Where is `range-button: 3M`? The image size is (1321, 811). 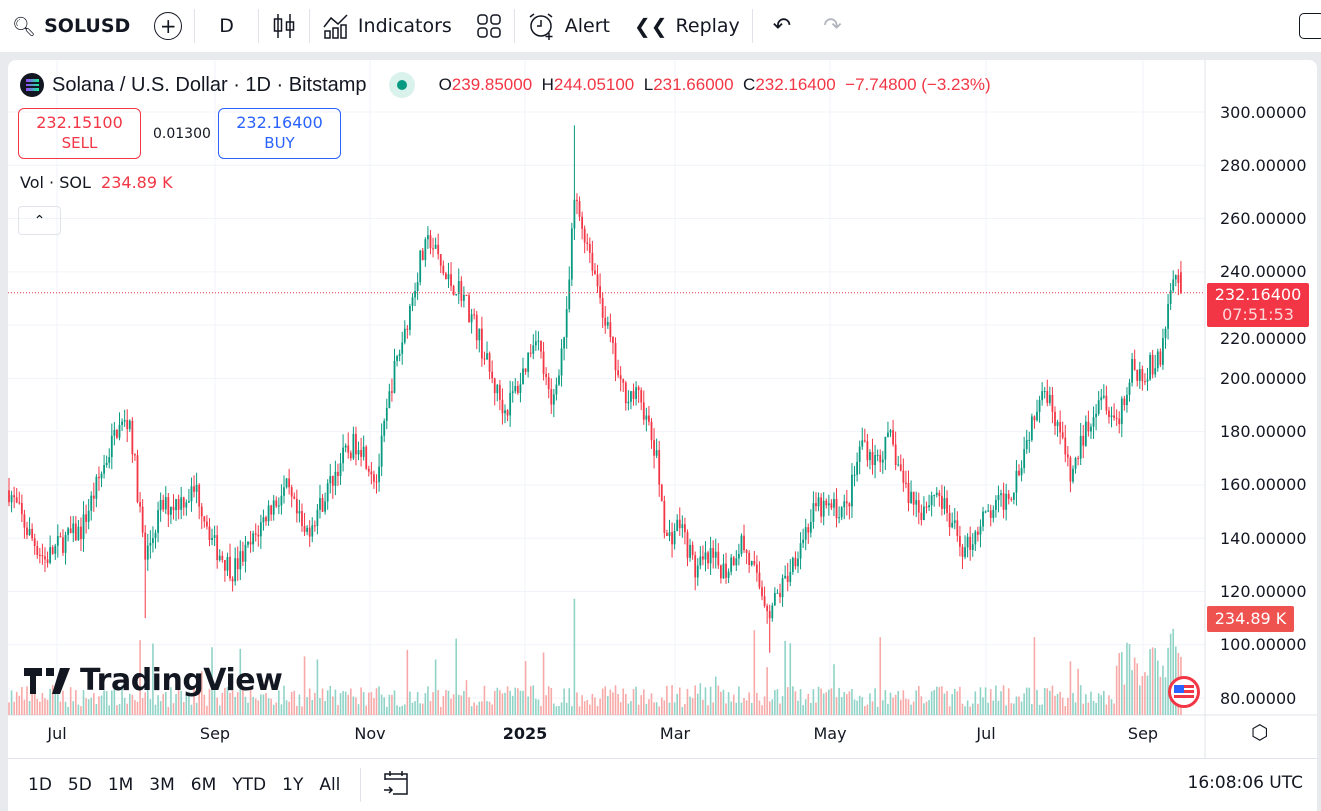 range-button: 3M is located at coordinates (162, 785).